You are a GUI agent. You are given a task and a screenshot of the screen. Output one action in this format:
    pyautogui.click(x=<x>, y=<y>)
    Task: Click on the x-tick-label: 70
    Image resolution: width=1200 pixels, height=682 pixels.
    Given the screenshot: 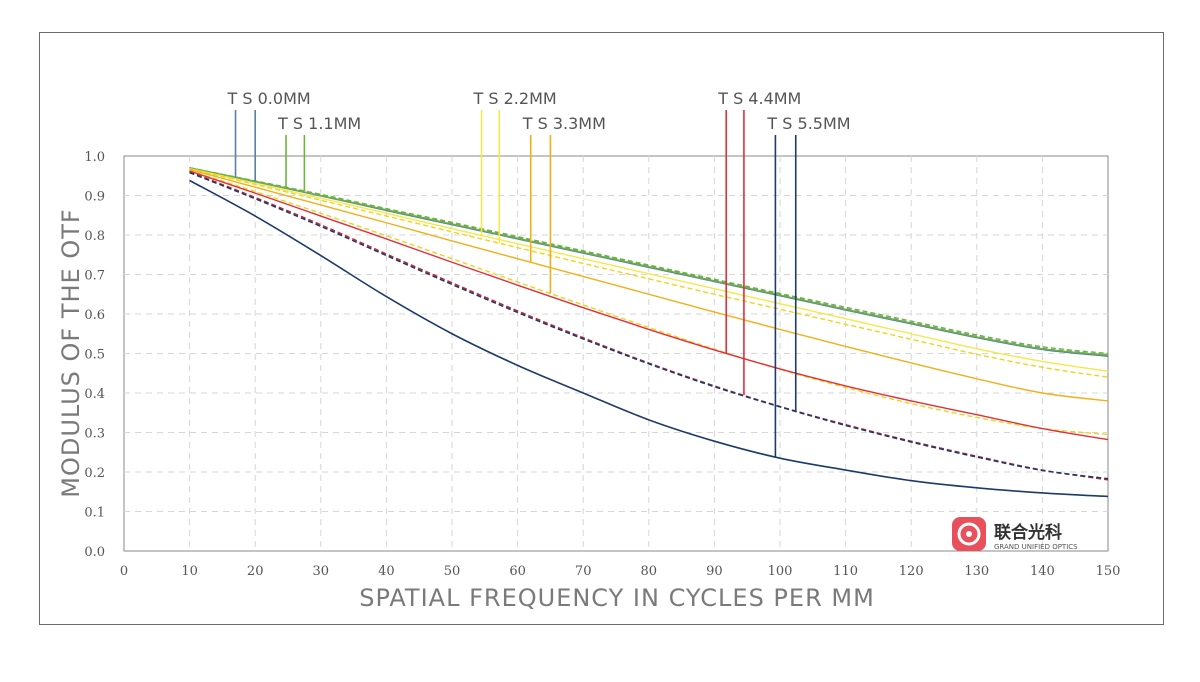 What is the action you would take?
    pyautogui.click(x=583, y=571)
    